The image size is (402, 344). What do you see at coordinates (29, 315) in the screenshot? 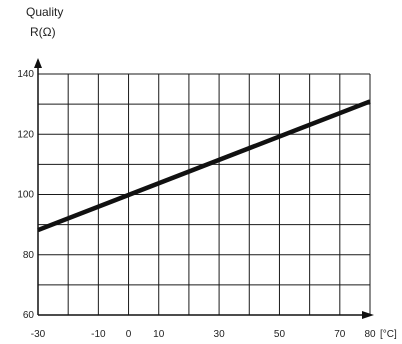
I see `y-tick-label: 60` at bounding box center [29, 315].